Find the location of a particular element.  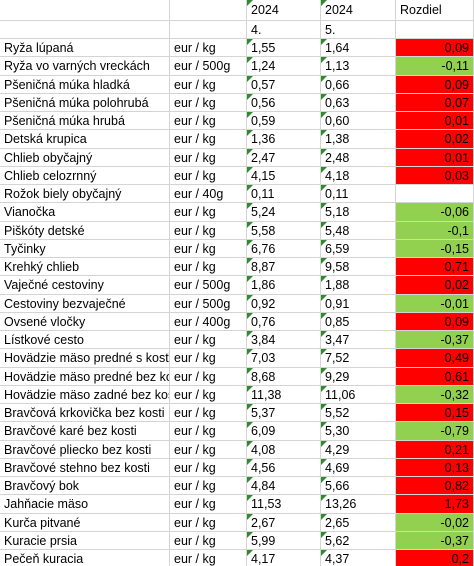

price: 0,57 is located at coordinates (284, 84).